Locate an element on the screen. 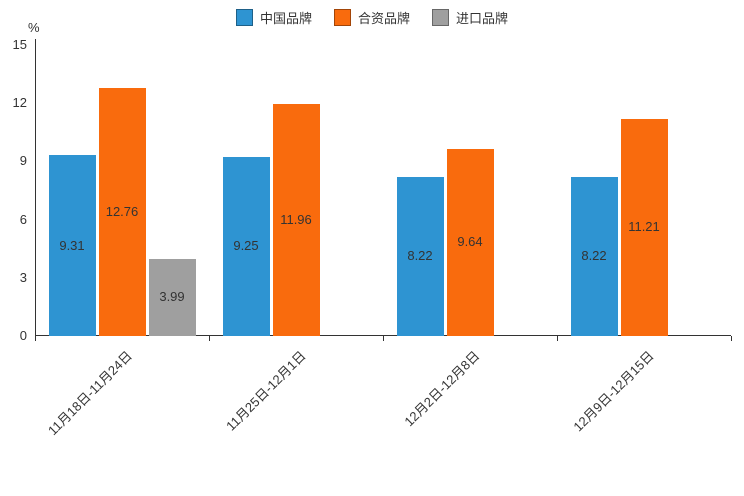  bar-series0-cat3 is located at coordinates (594, 256).